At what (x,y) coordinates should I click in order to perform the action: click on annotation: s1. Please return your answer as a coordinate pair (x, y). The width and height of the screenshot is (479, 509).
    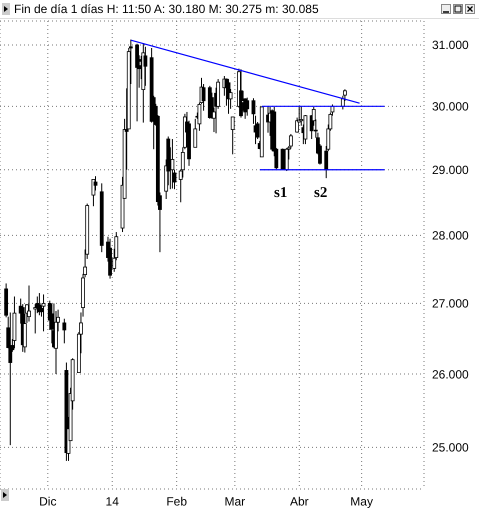
    Looking at the image, I should click on (281, 193).